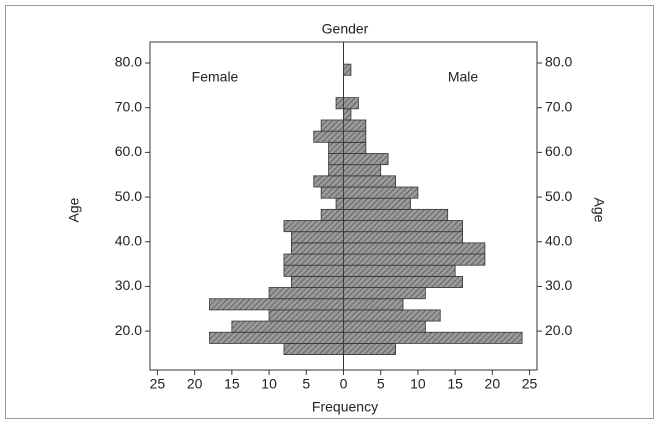  What do you see at coordinates (558, 151) in the screenshot?
I see `y2-tick-label: 60.0` at bounding box center [558, 151].